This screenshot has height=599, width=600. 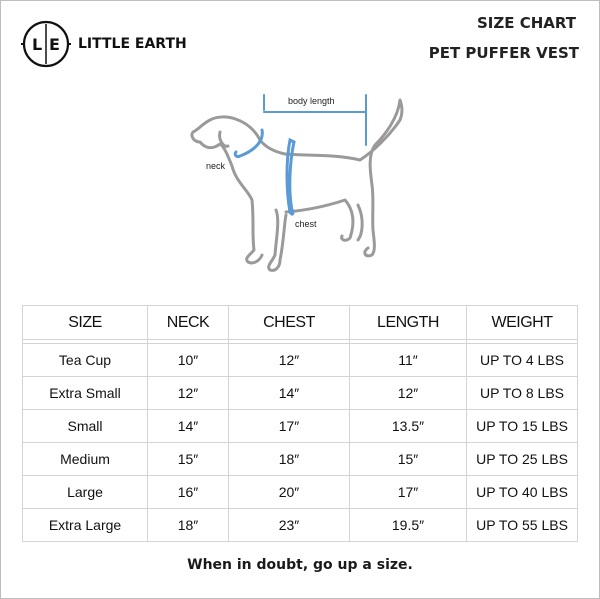 I want to click on cell-chest: 23″, so click(x=289, y=525).